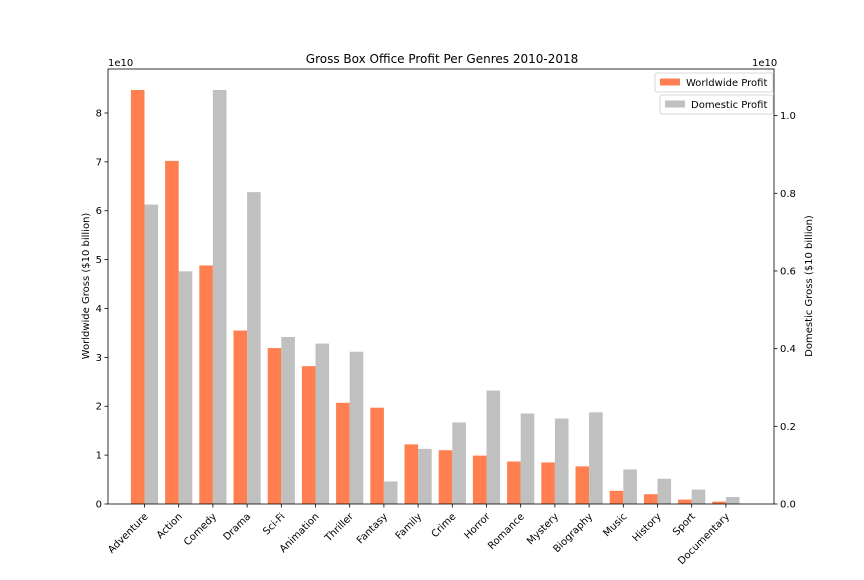 This screenshot has width=864, height=580. What do you see at coordinates (339, 528) in the screenshot?
I see `x-tick-label-thriller: Thriller` at bounding box center [339, 528].